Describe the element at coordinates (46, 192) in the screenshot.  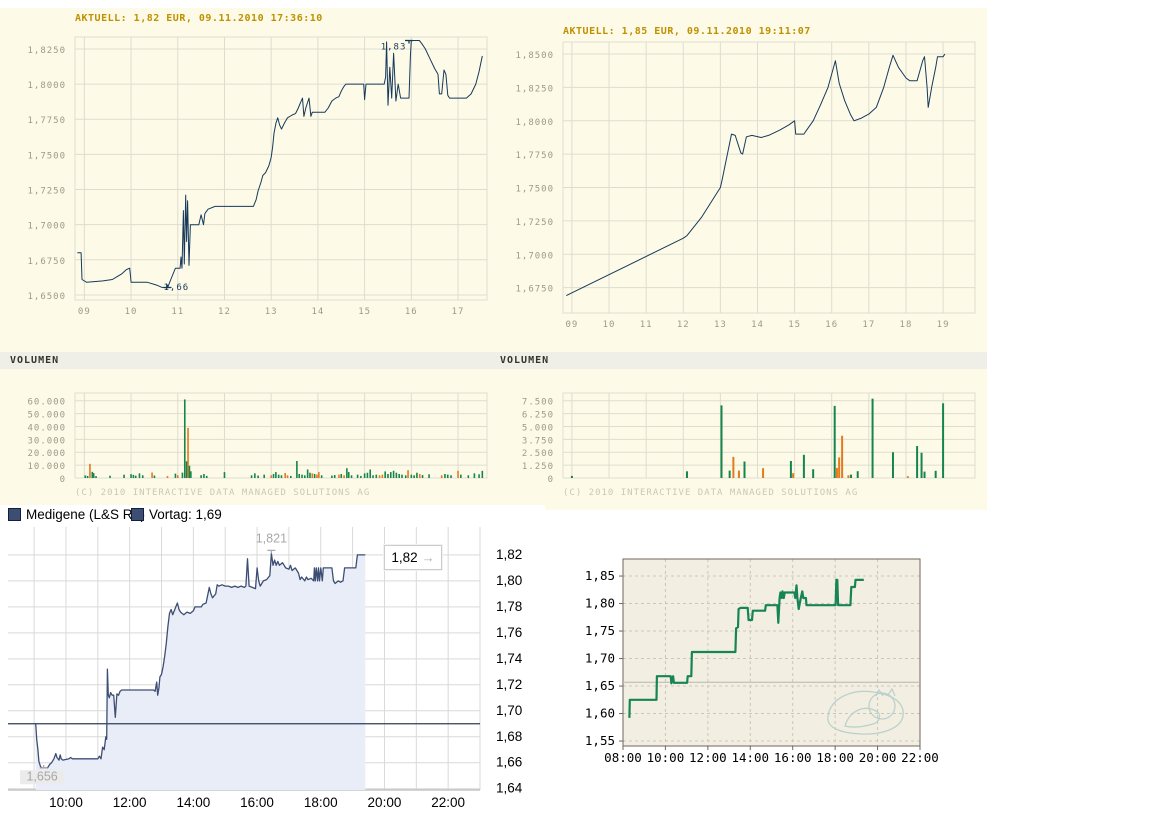
I see `y-tick-label: 1,7250` at that location.